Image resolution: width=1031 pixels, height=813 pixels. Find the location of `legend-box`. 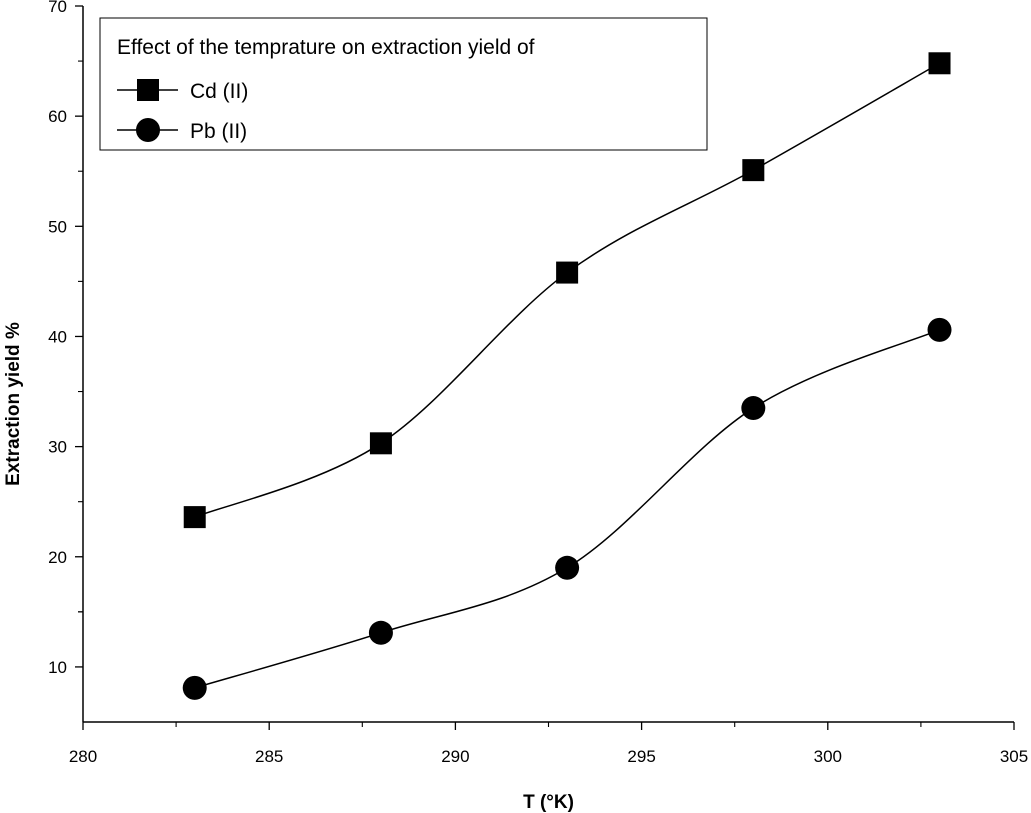

legend-box is located at coordinates (403, 84).